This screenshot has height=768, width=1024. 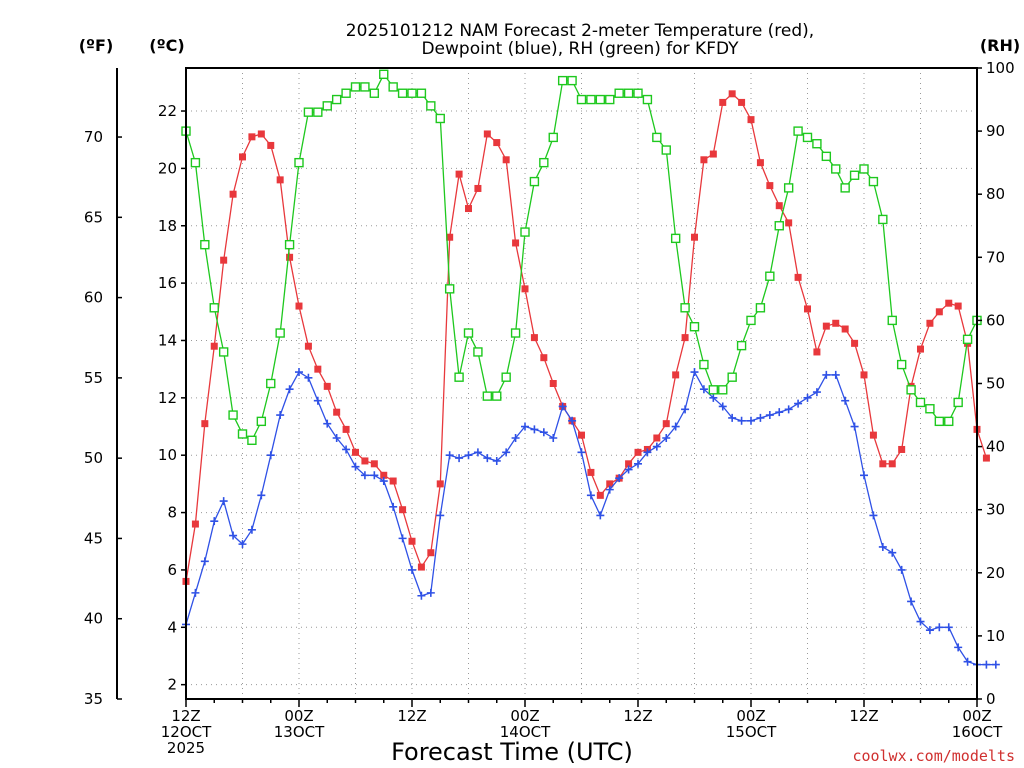 What do you see at coordinates (1000, 68) in the screenshot?
I see `rh-tick-label: 100` at bounding box center [1000, 68].